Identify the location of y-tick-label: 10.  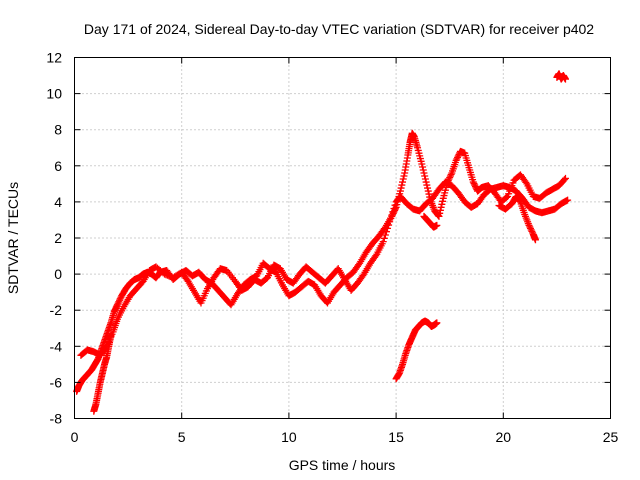
(54, 94).